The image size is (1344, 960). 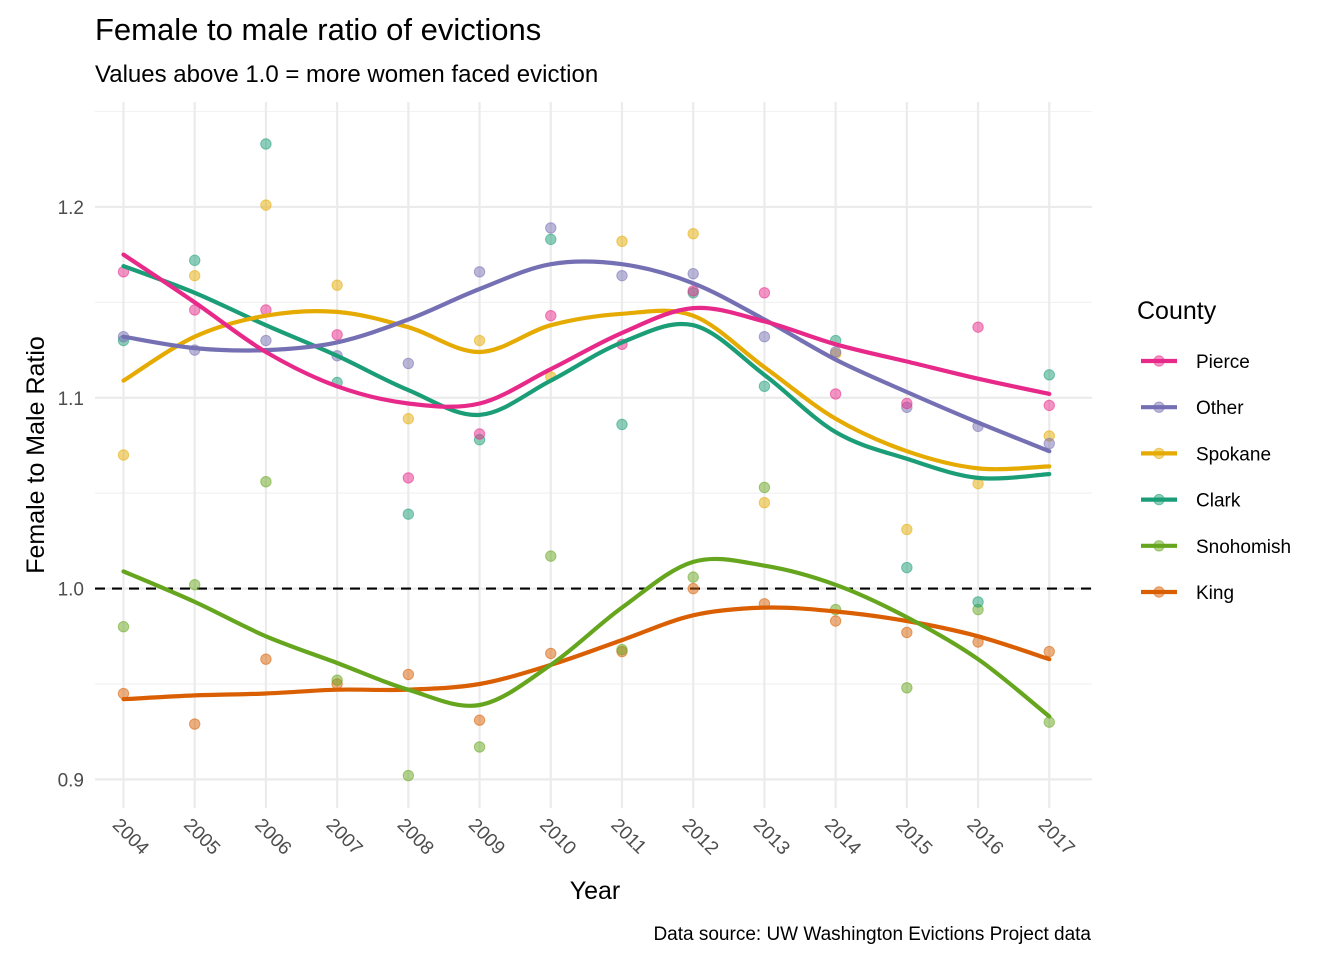 I want to click on y-tick-label: 1.2, so click(x=71, y=208).